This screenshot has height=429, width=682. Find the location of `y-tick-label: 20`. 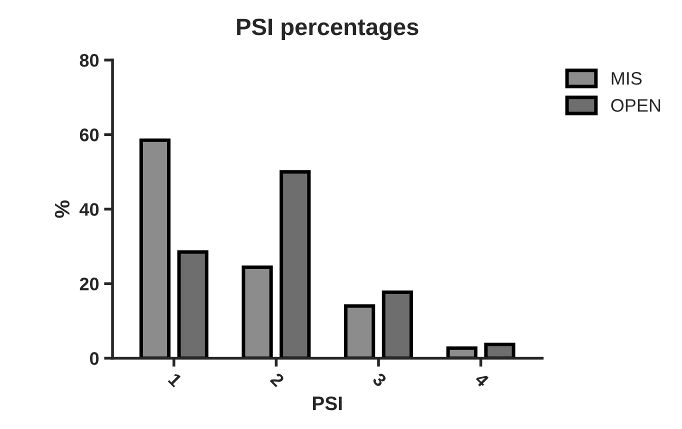

y-tick-label: 20 is located at coordinates (89, 284).